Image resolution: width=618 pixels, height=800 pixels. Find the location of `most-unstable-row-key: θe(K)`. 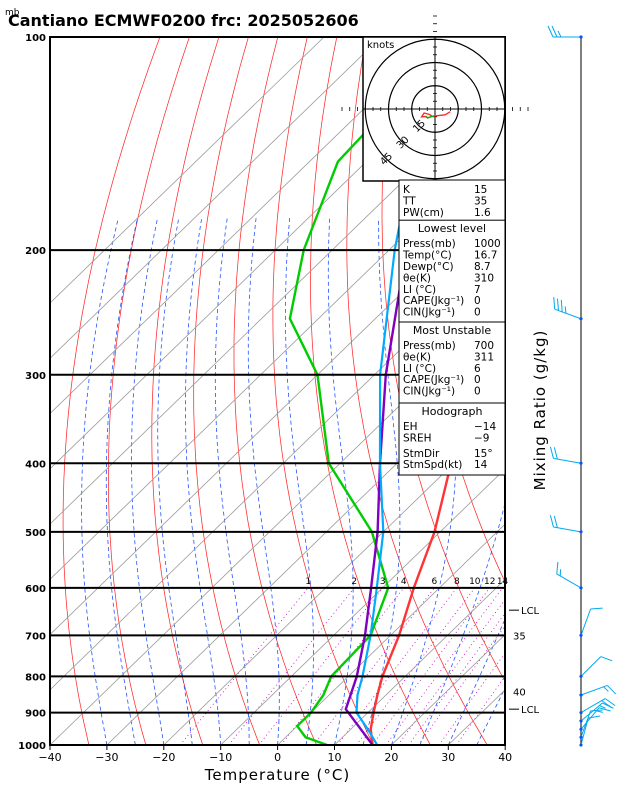

most-unstable-row-key: θe(K) is located at coordinates (417, 357).